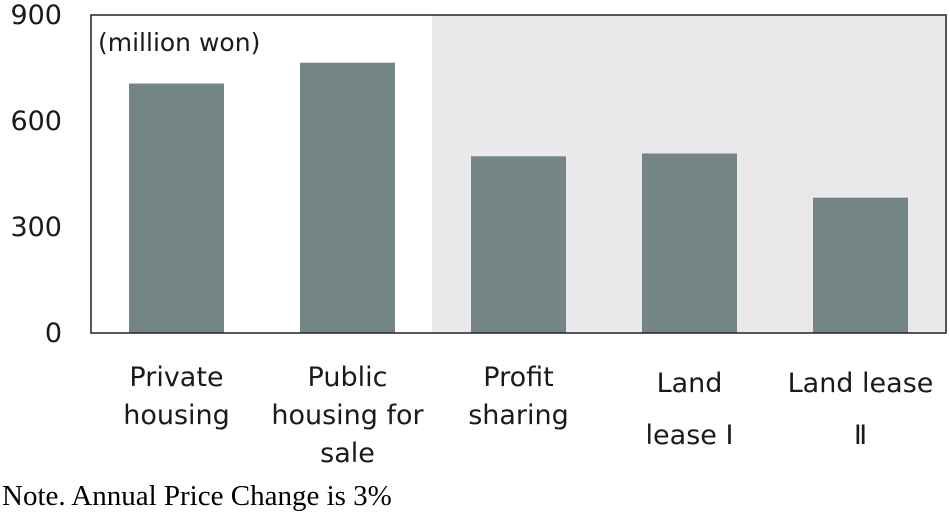 The height and width of the screenshot is (521, 950). What do you see at coordinates (690, 383) in the screenshot?
I see `x-category-label-4-line-1: Land` at bounding box center [690, 383].